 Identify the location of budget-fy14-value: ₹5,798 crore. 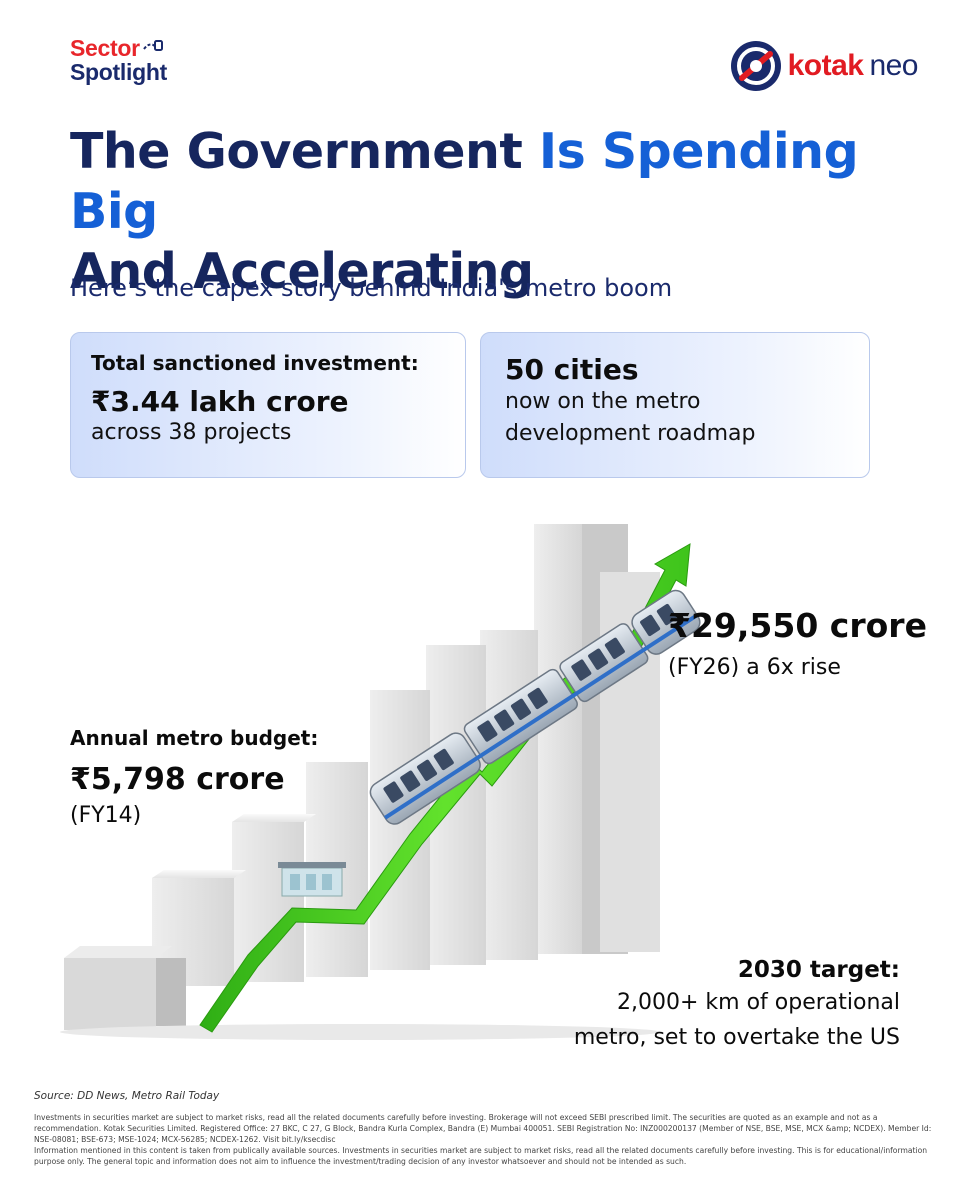
(177, 779).